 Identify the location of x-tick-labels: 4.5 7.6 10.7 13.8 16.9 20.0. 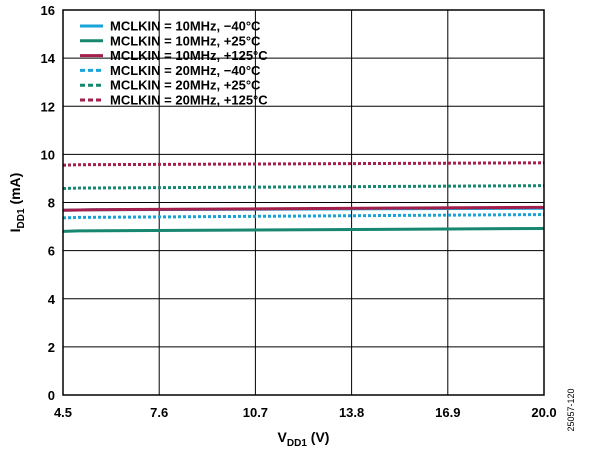
(305, 412).